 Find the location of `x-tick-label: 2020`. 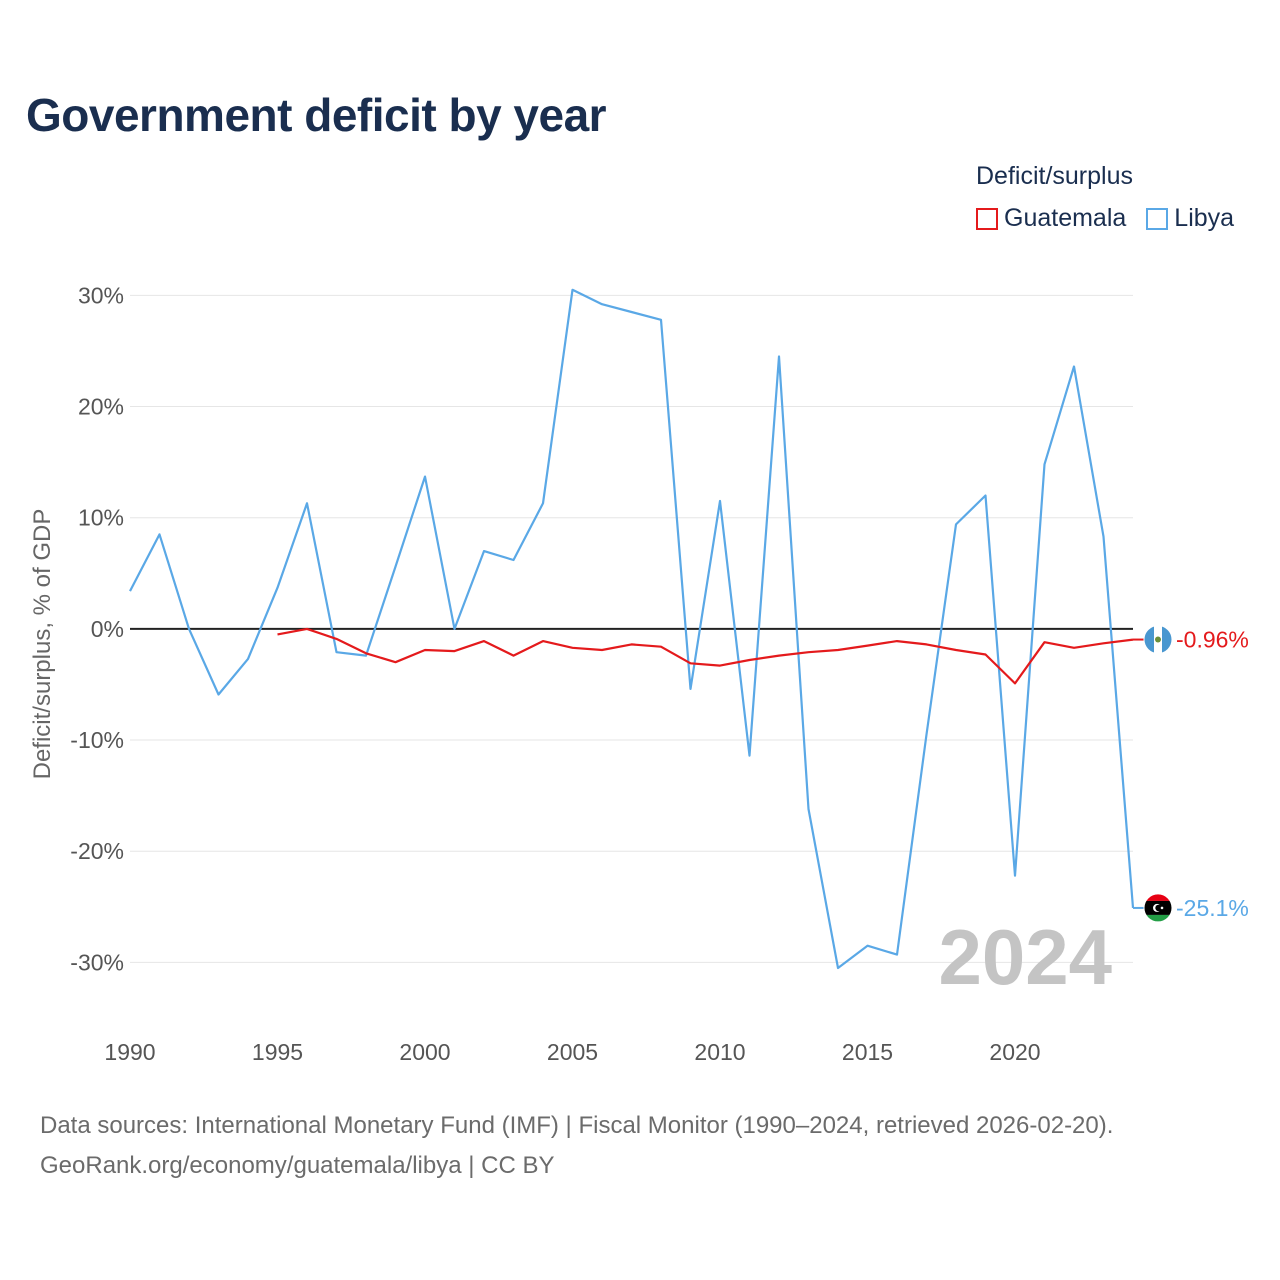

x-tick-label: 2020 is located at coordinates (1014, 1052).